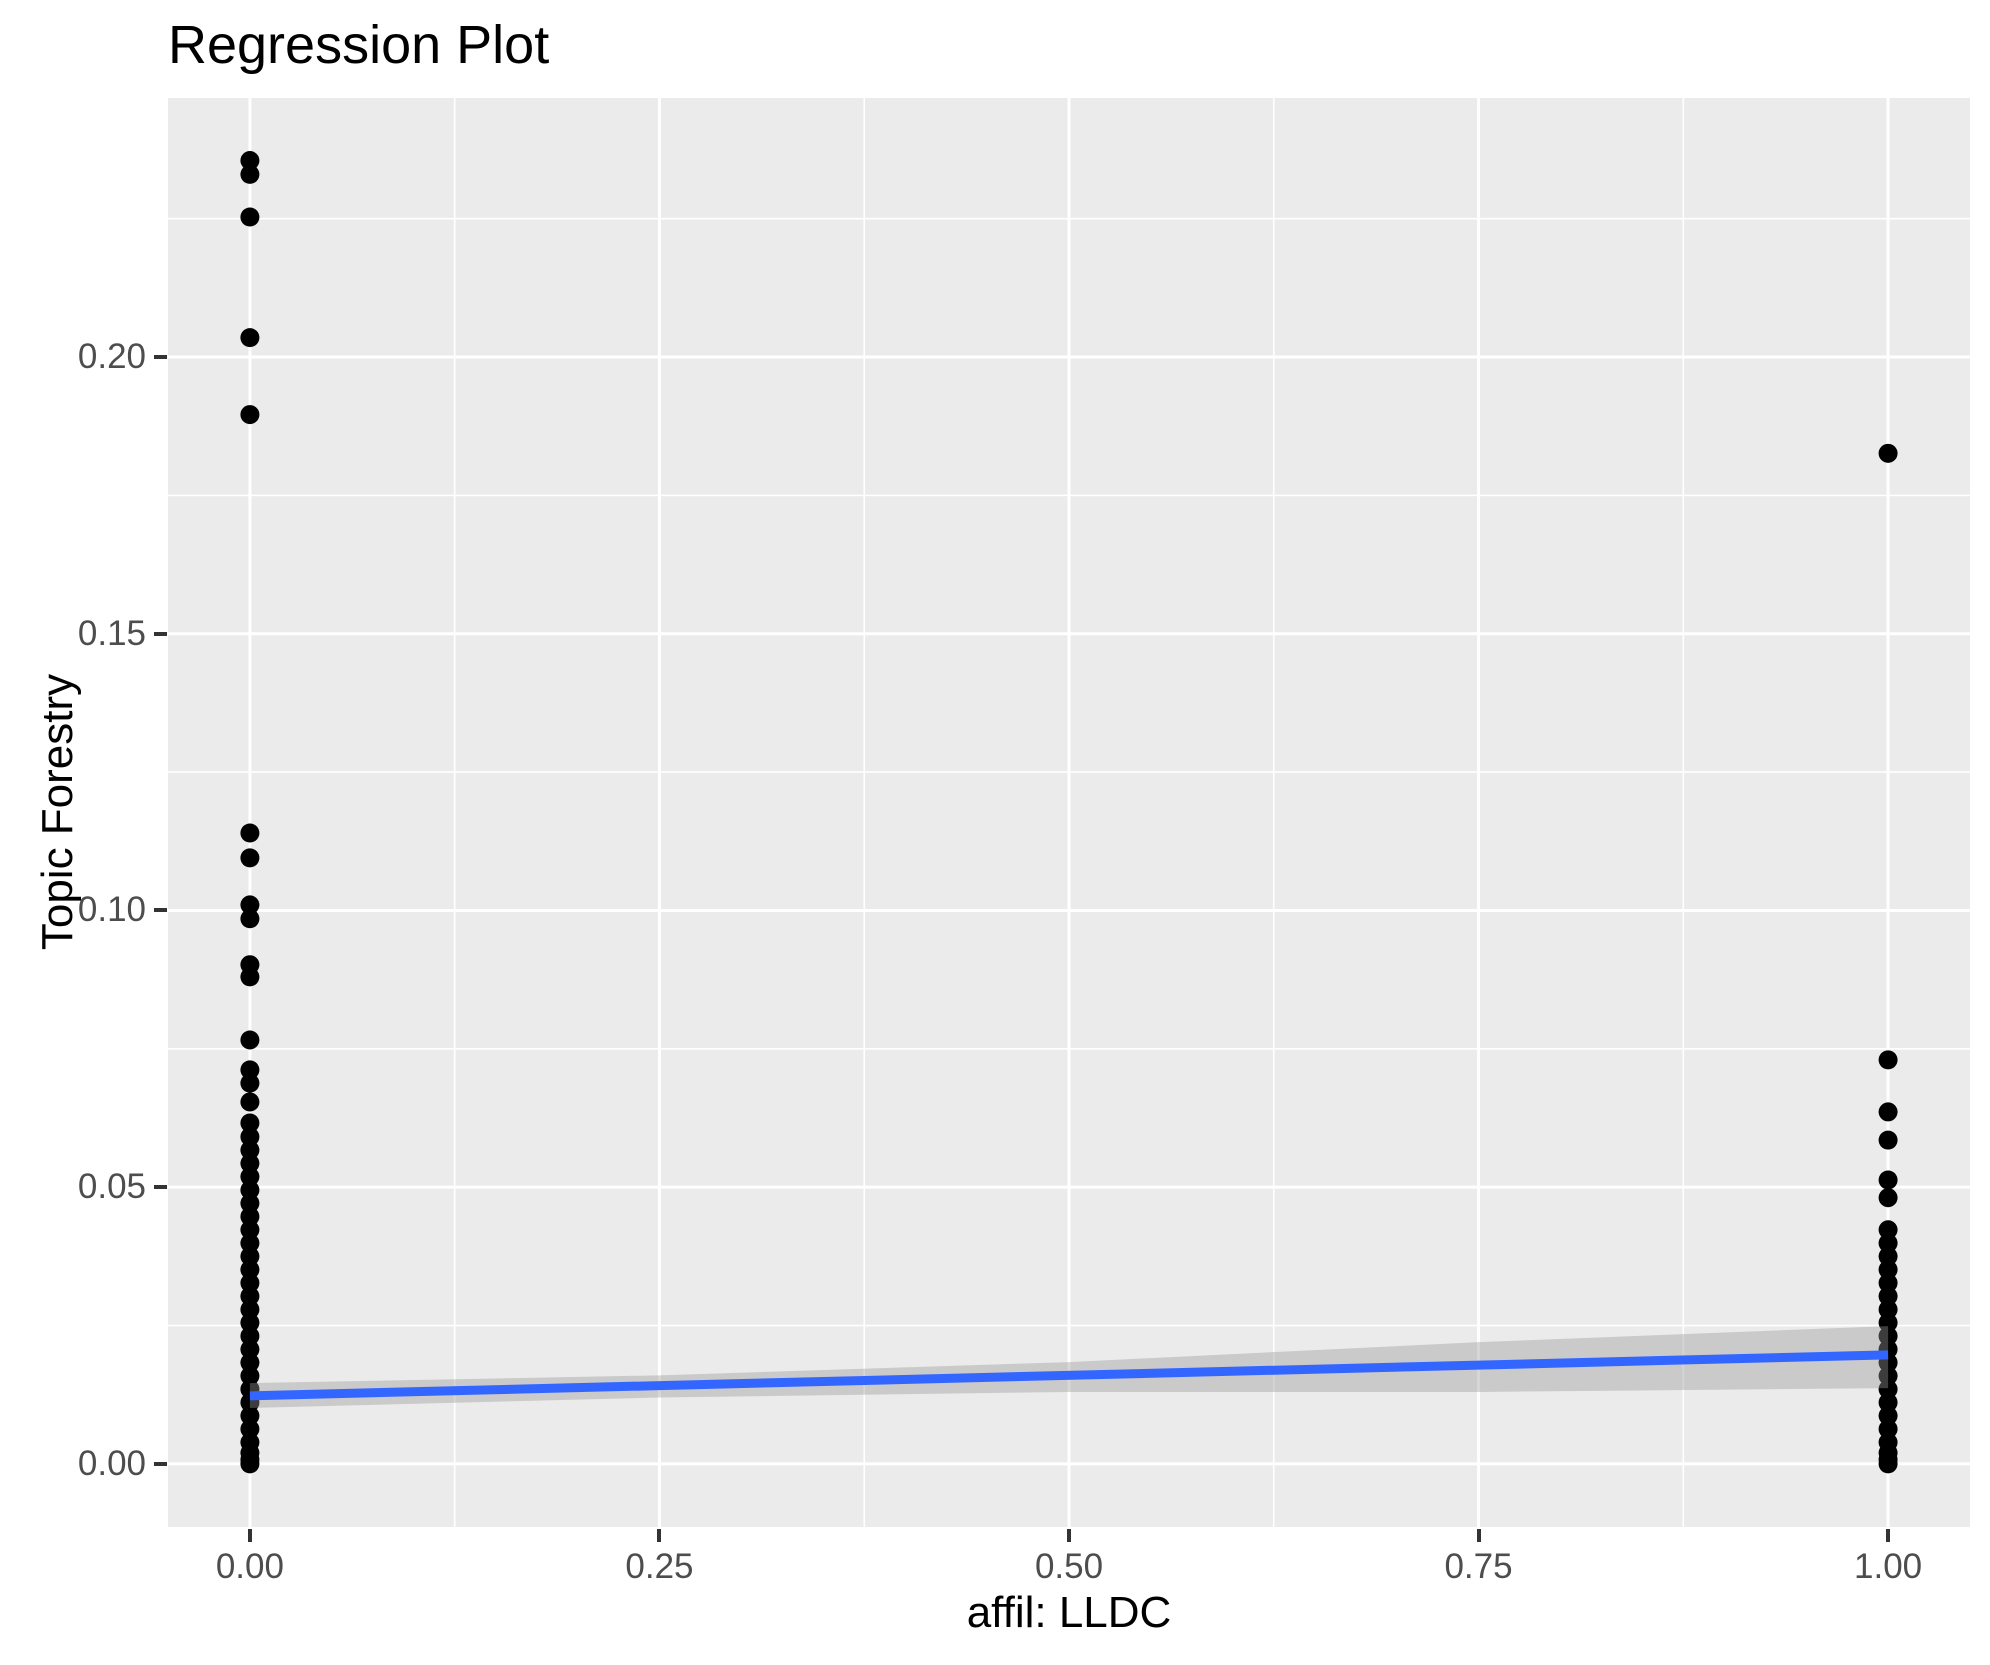  I want to click on x-tick-label: 0.75, so click(1478, 1566).